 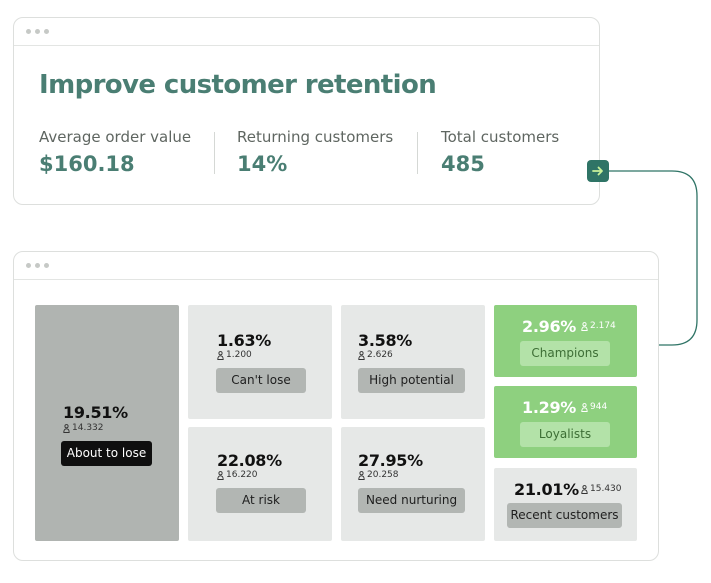 I want to click on segment-label-button: About to lose, so click(x=106, y=453).